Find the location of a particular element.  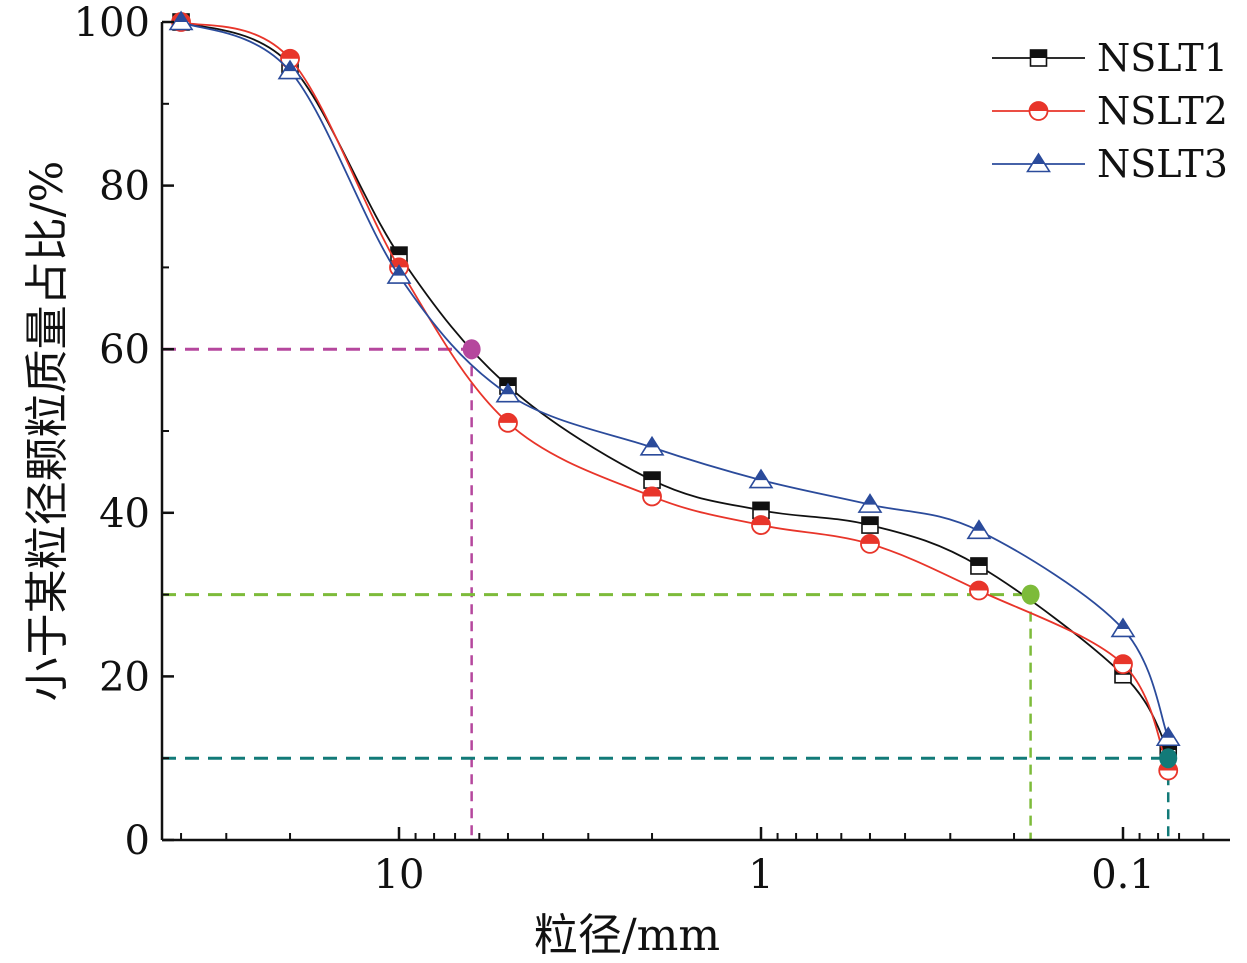

x-tick-label: 10 is located at coordinates (399, 875).